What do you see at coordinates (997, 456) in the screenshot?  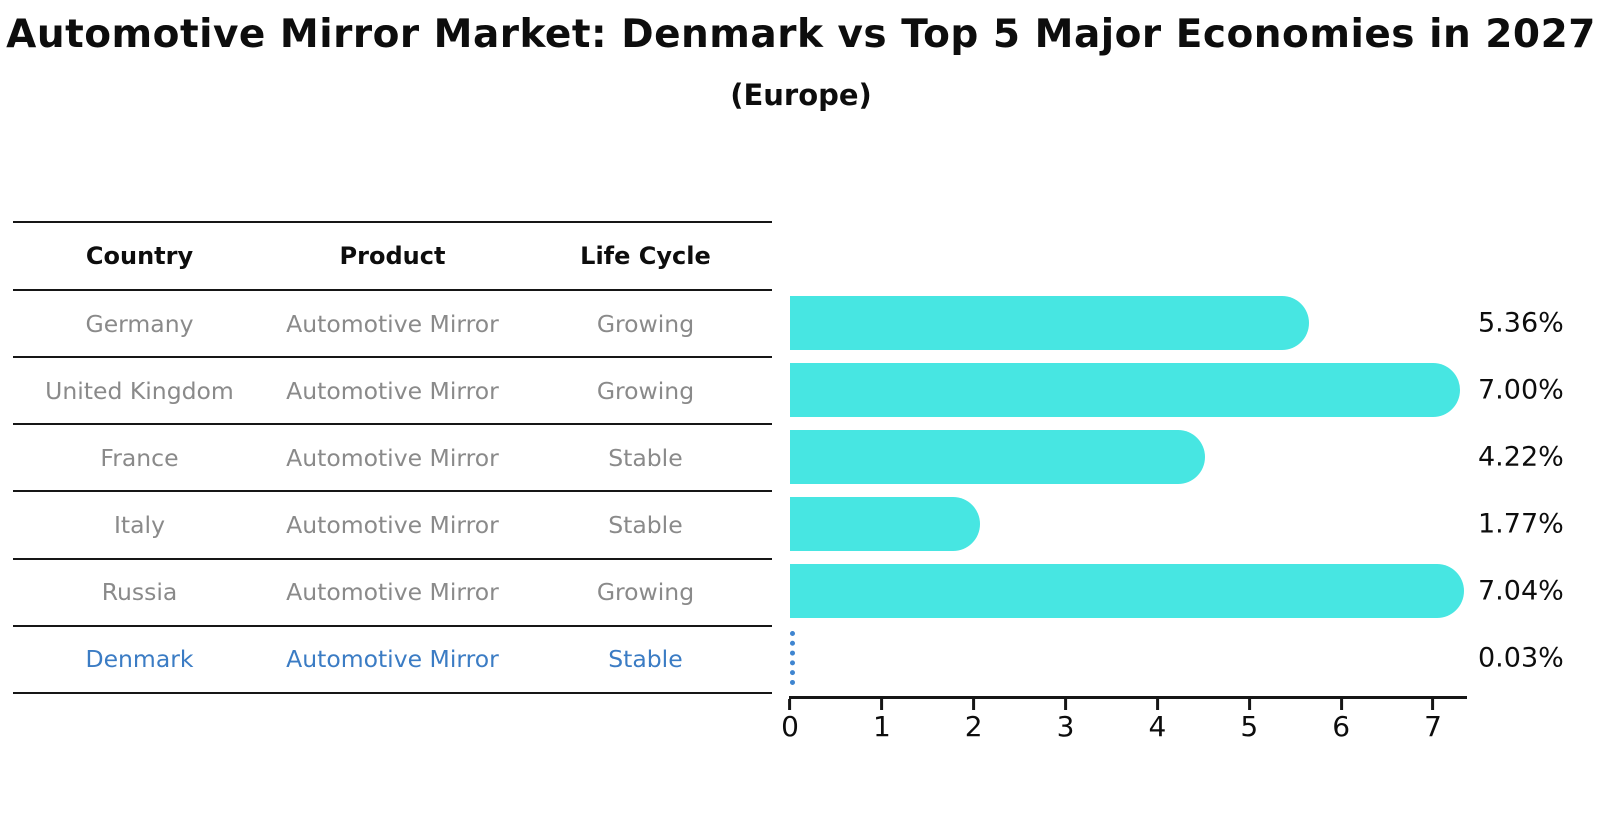 I see `bar-france` at bounding box center [997, 456].